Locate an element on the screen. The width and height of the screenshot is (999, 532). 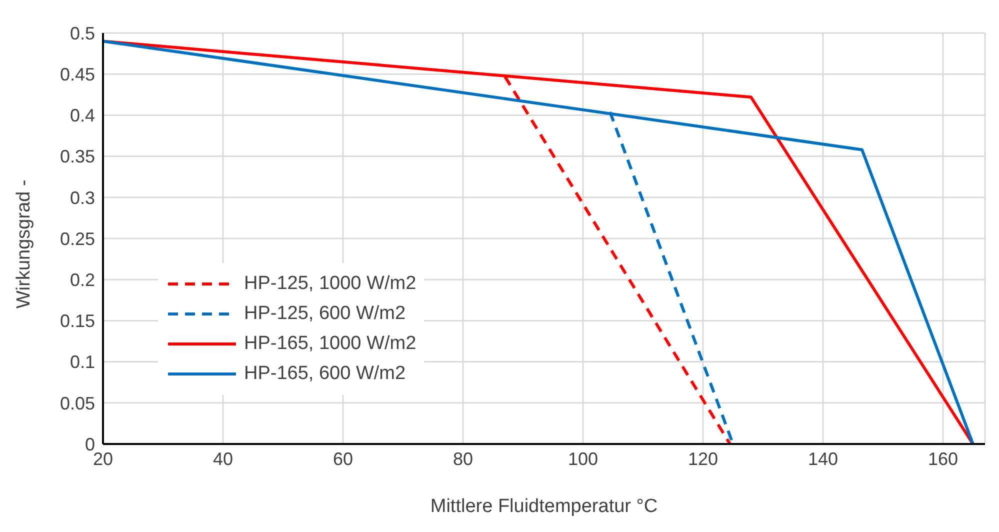
legend-label: HP-125, 1000 W/m2 is located at coordinates (330, 284).